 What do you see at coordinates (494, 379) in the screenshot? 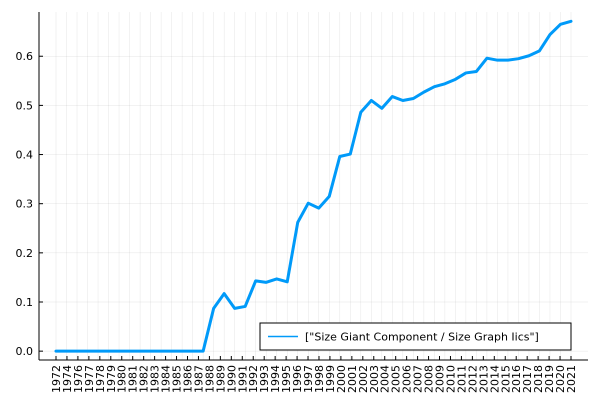
I see `x-tick-label: 2014` at bounding box center [494, 379].